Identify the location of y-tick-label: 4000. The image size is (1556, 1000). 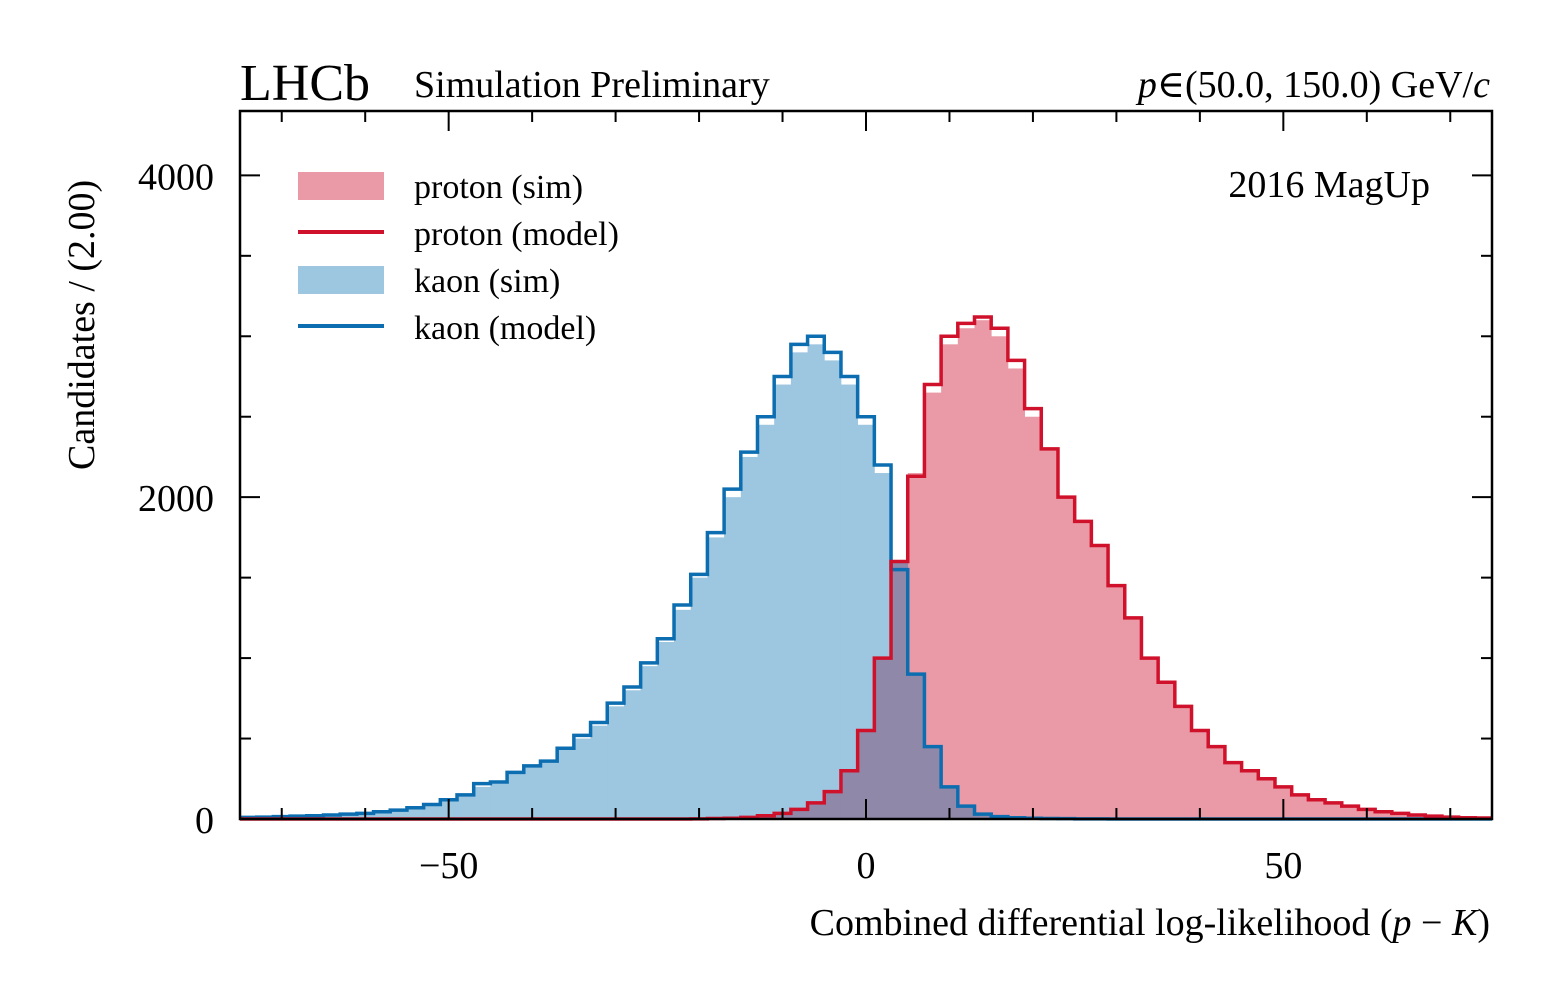
(176, 177).